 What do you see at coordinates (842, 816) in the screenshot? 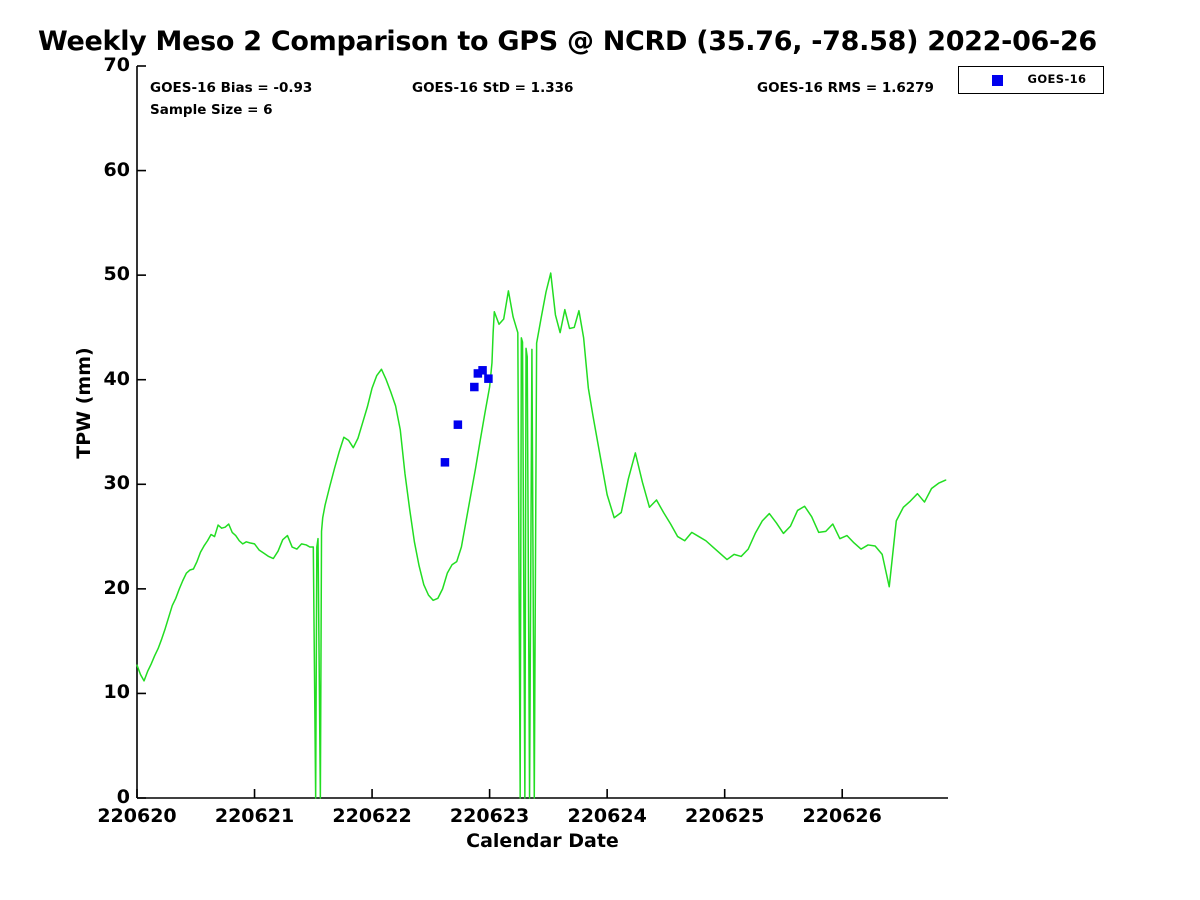
I see `x-tick-label: 220626` at bounding box center [842, 816].